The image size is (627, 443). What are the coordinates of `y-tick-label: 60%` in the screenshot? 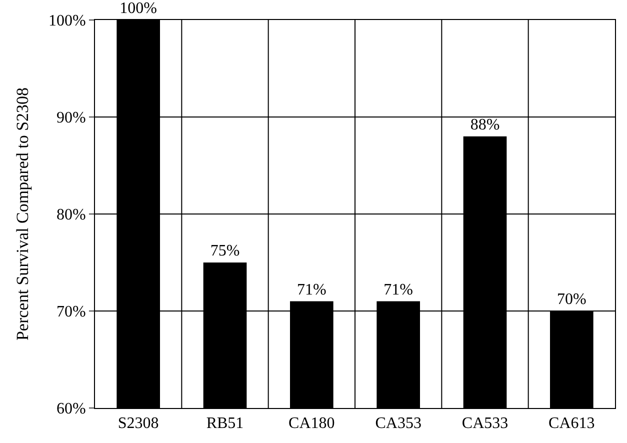 It's located at (71, 409).